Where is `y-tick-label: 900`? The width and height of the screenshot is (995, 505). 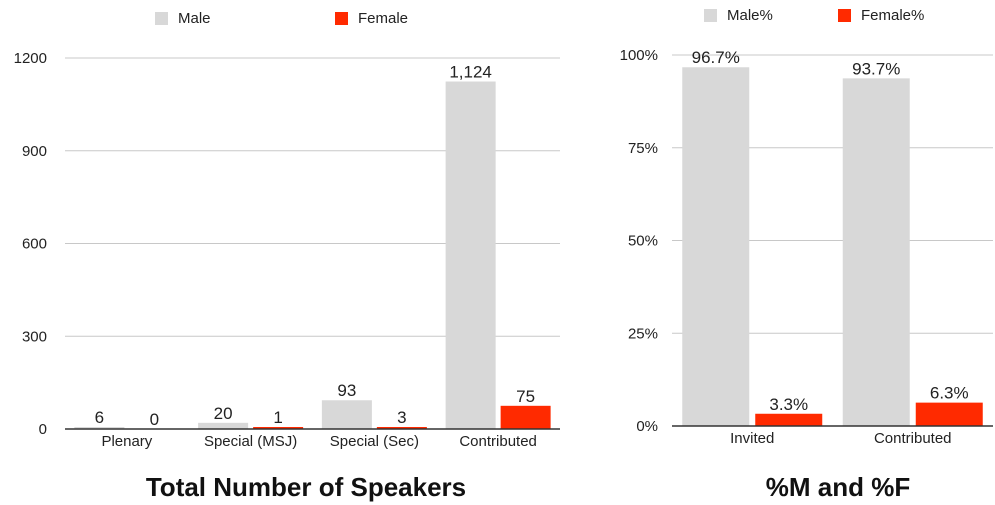 y-tick-label: 900 is located at coordinates (34, 151).